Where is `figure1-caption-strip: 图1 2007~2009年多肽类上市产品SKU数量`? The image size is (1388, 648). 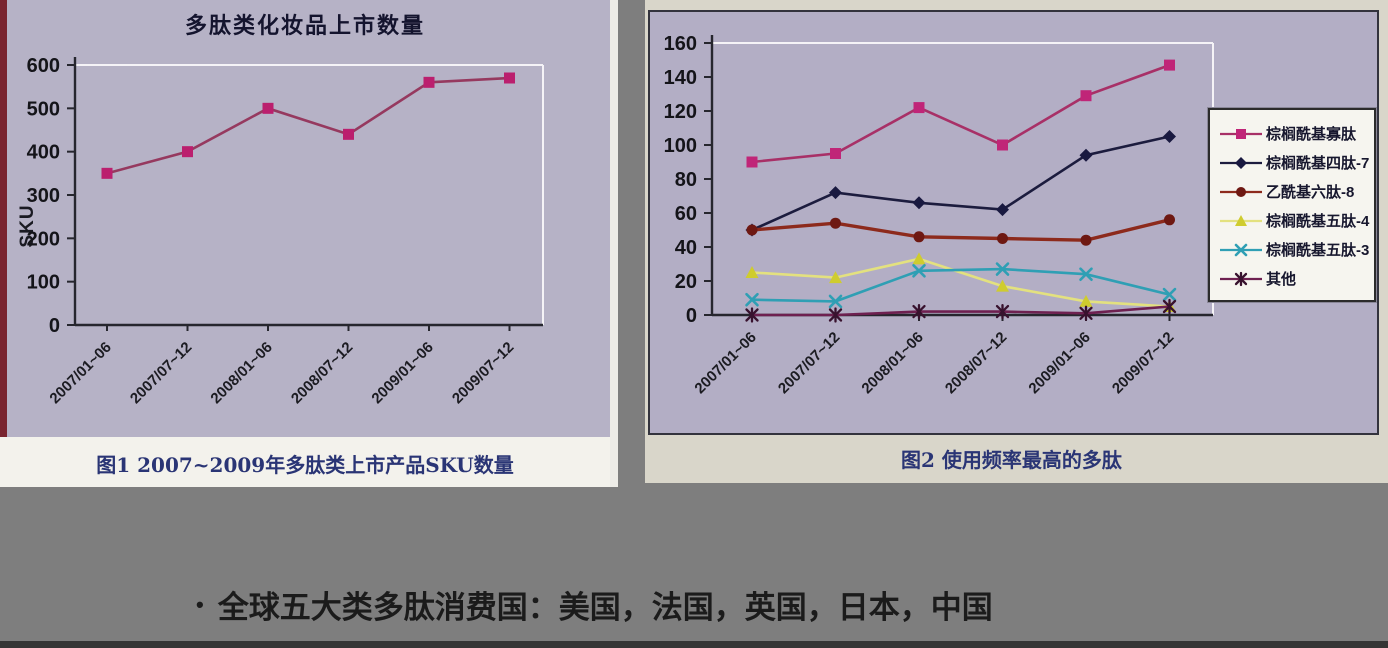 figure1-caption-strip: 图1 2007~2009年多肽类上市产品SKU数量 is located at coordinates (305, 462).